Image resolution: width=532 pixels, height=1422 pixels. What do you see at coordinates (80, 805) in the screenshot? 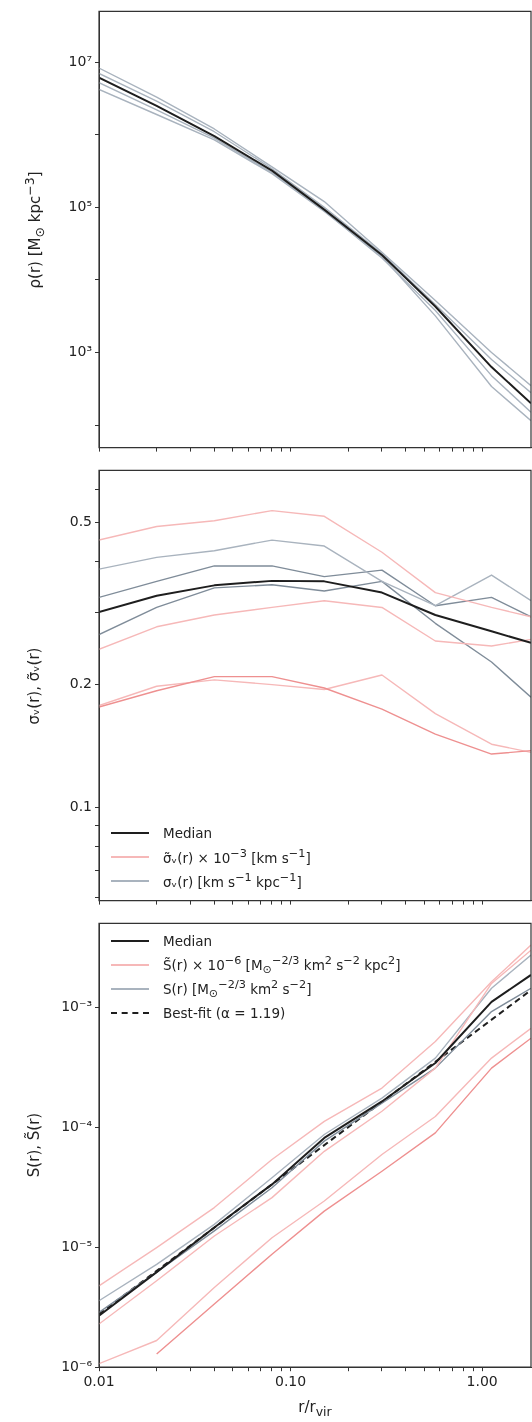
I see `y-tick-label: 0.1` at bounding box center [80, 805].